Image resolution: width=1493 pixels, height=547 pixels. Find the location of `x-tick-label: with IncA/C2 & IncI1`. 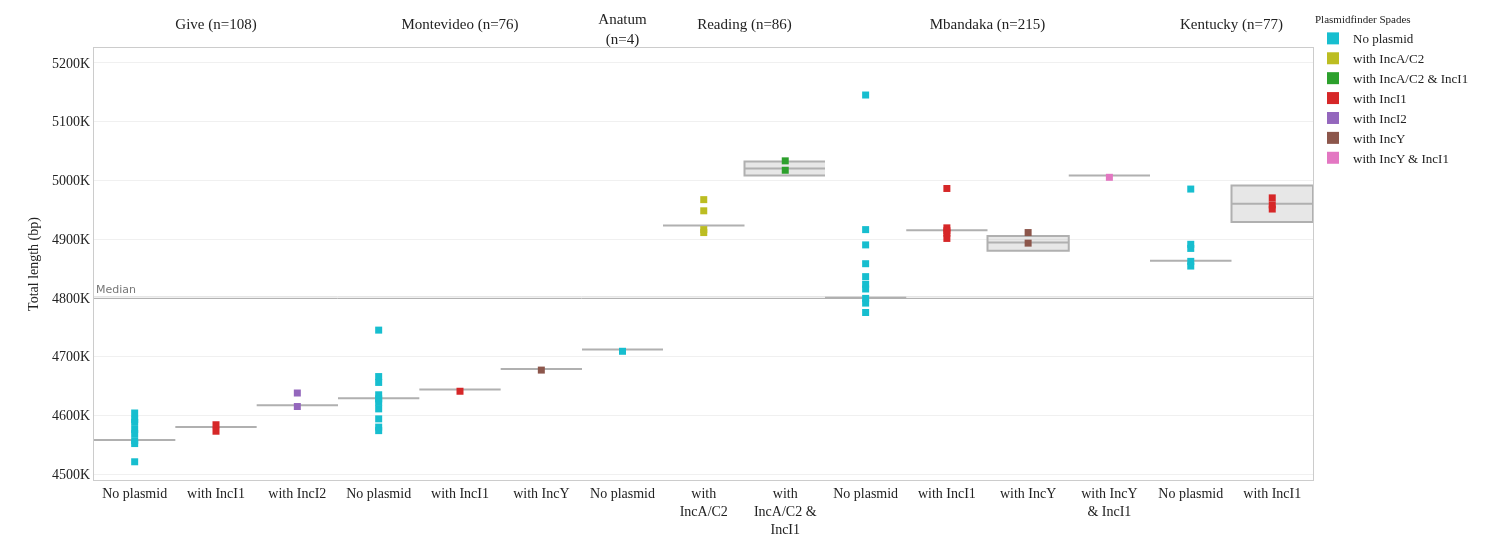

x-tick-label: with IncA/C2 & IncI1 is located at coordinates (785, 511).